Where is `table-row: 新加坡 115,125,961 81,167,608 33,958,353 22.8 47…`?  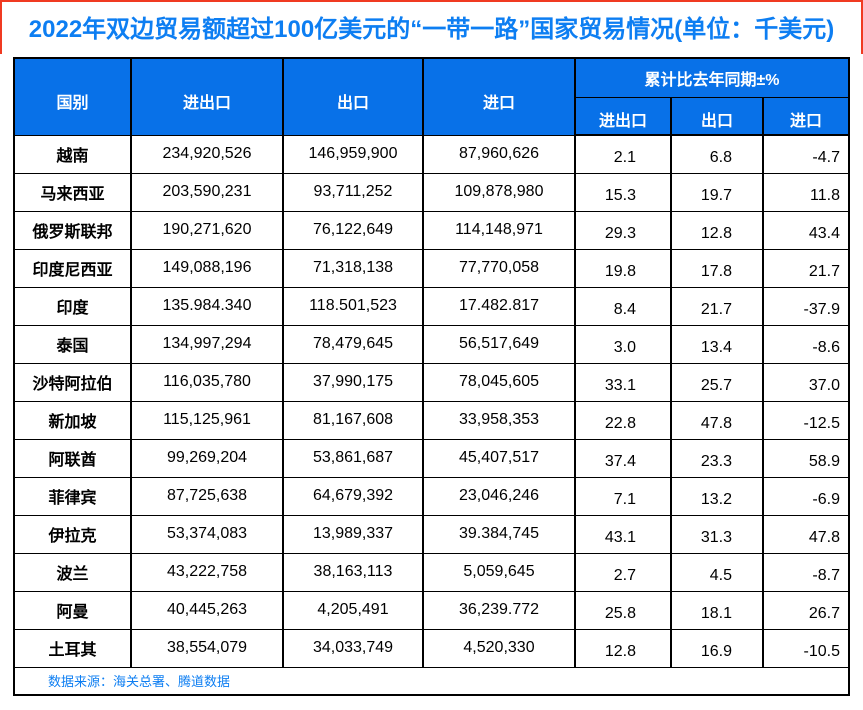
table-row: 新加坡 115,125,961 81,167,608 33,958,353 22.8 47… is located at coordinates (431, 420).